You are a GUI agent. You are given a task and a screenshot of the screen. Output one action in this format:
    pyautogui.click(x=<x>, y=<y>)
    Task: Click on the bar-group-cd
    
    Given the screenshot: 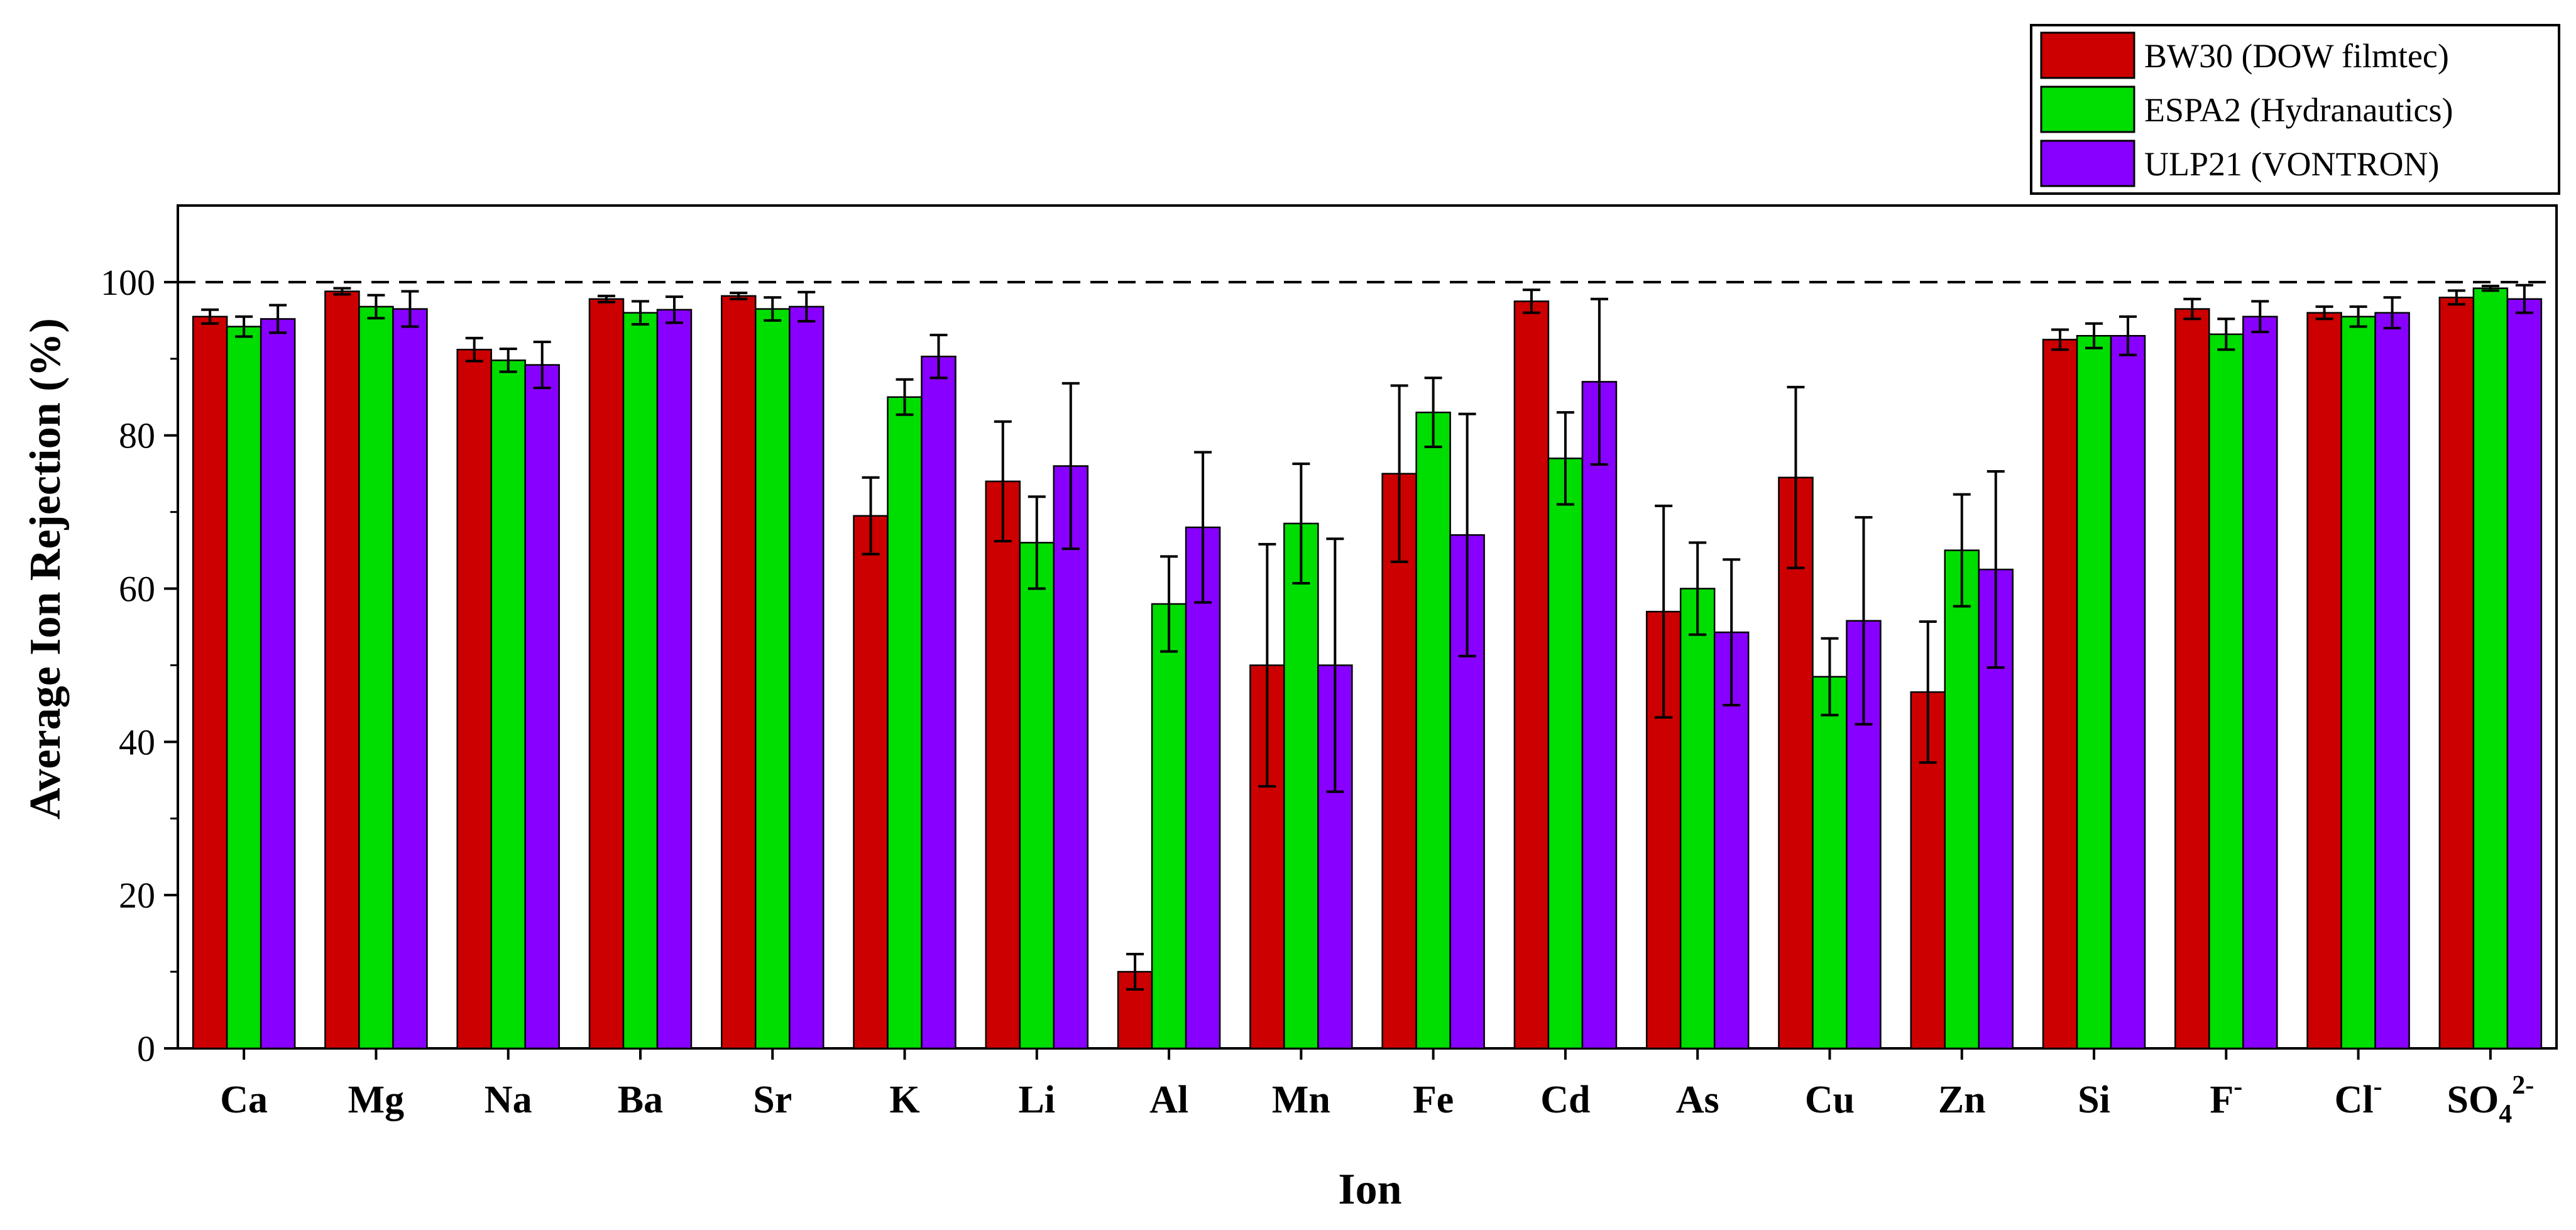 What is the action you would take?
    pyautogui.click(x=1565, y=669)
    